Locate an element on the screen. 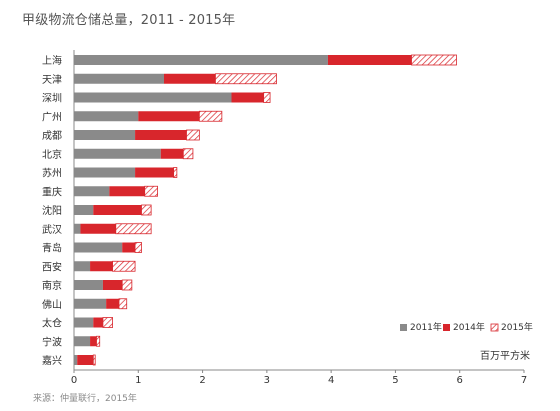  x-tick-label: 1 is located at coordinates (138, 380).